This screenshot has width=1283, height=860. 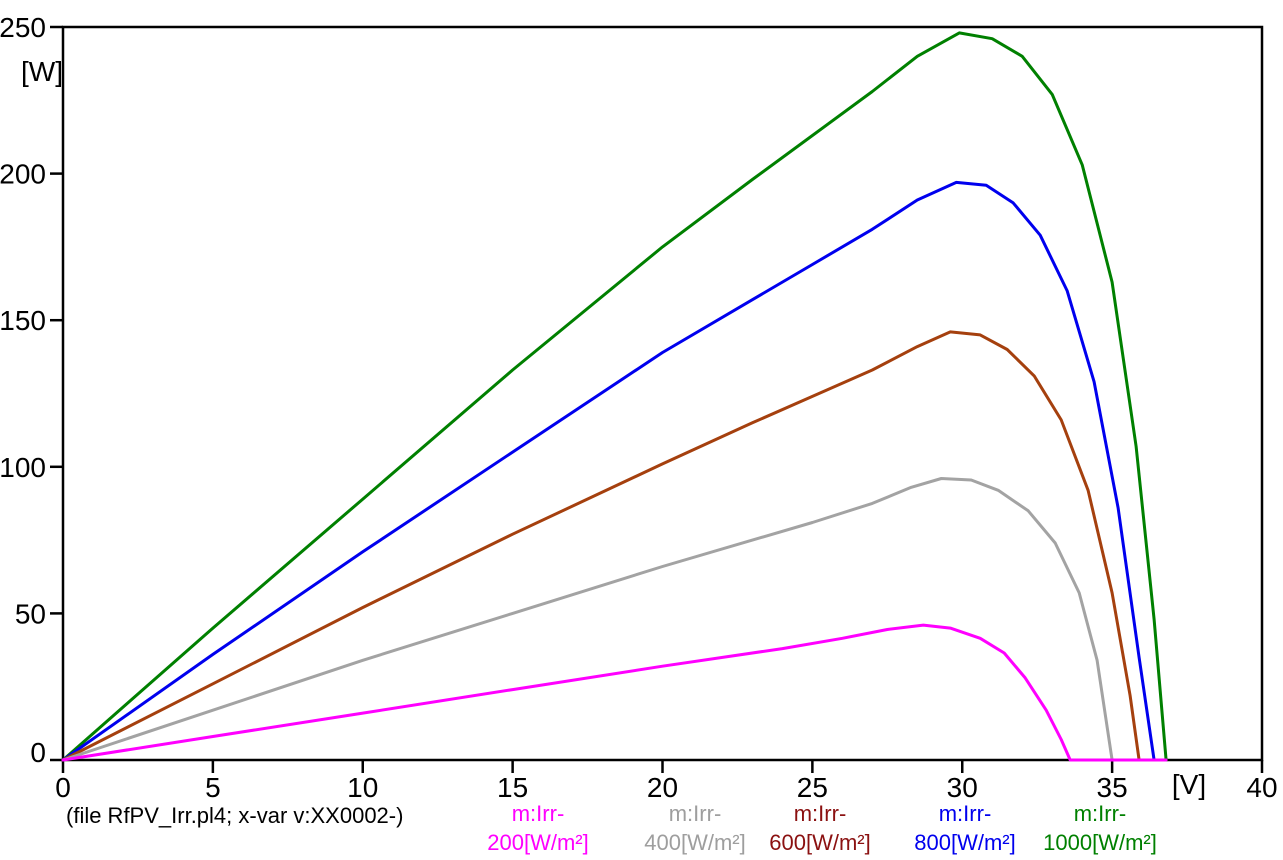 What do you see at coordinates (1100, 842) in the screenshot?
I see `legend-entry-1000-line2: 1000[W/m²]` at bounding box center [1100, 842].